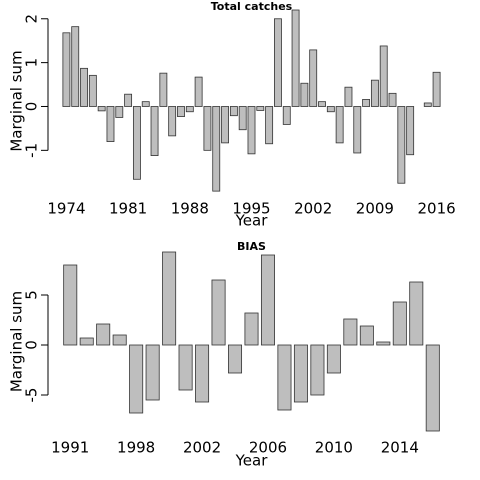  I want to click on x-tick-label: 2009, so click(375, 209).